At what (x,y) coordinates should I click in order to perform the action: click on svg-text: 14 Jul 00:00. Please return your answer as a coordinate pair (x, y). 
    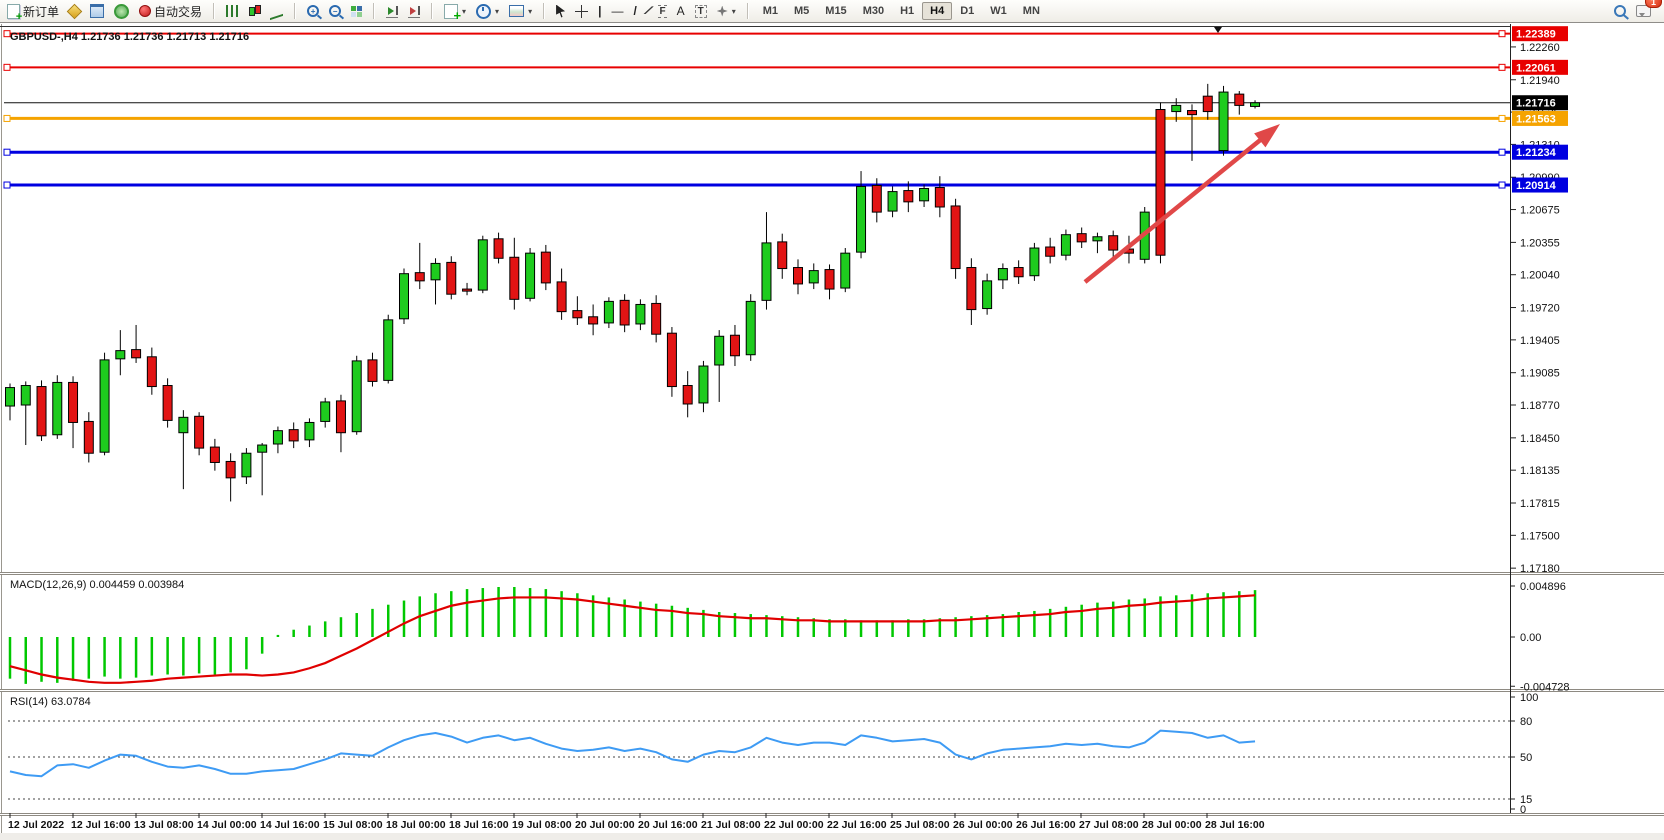
    Looking at the image, I should click on (227, 825).